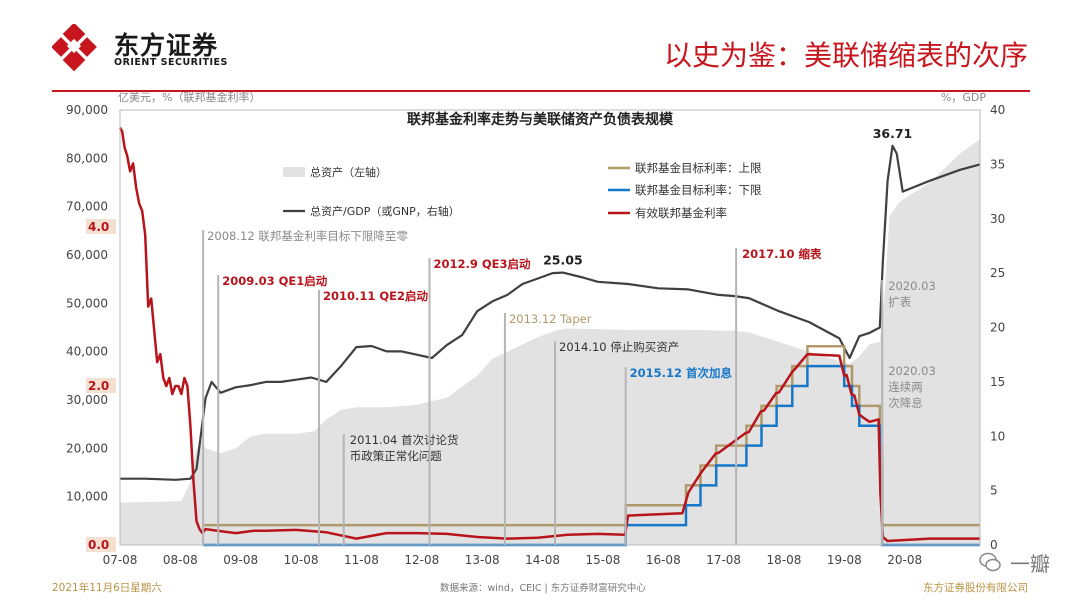  Describe the element at coordinates (997, 436) in the screenshot. I see `y-right-tick-label: 10` at that location.